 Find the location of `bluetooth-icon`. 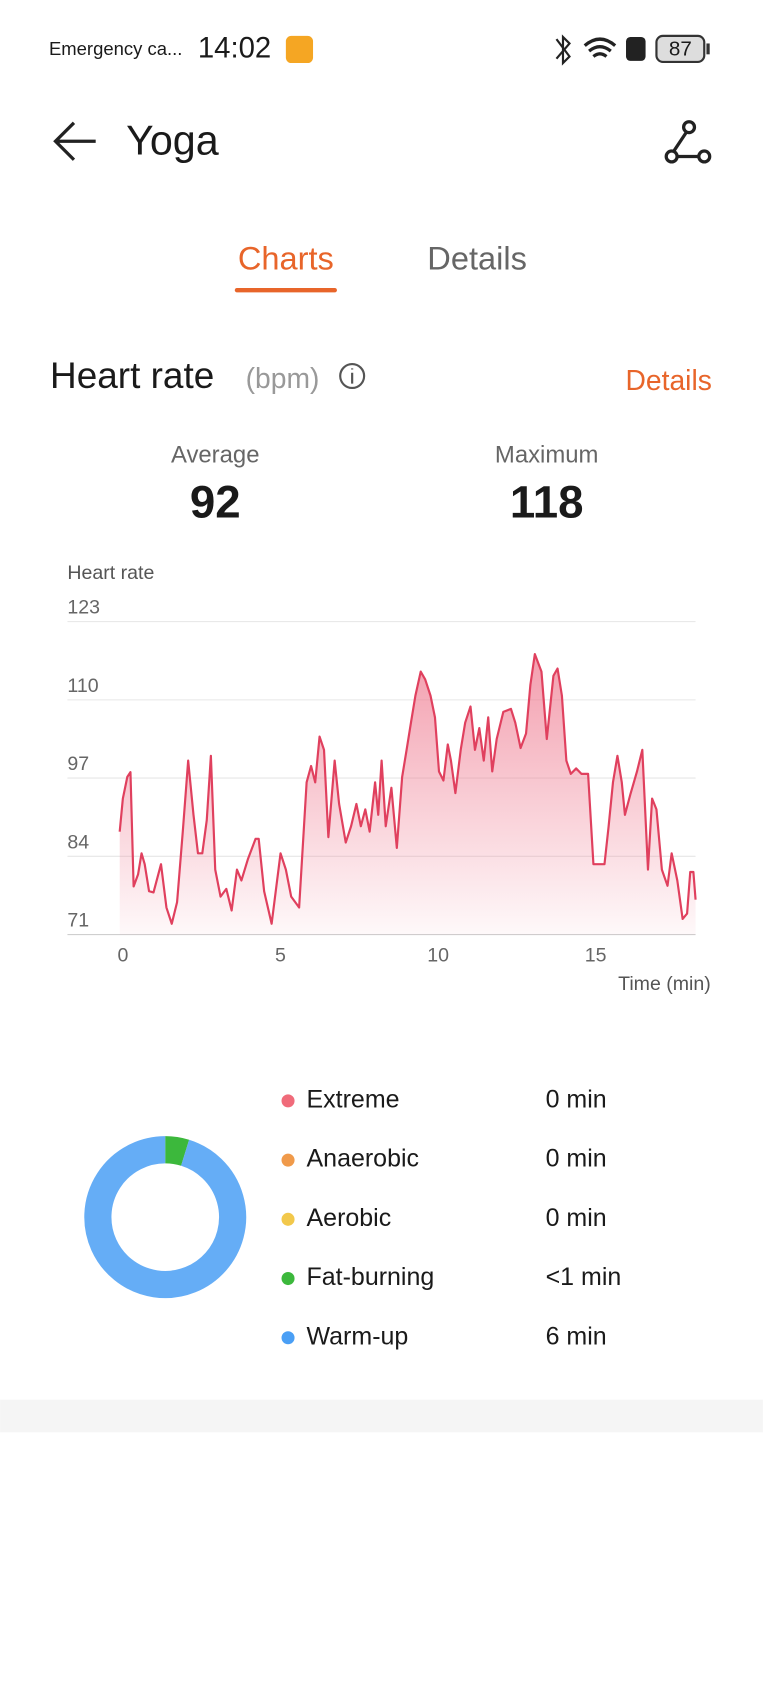

bluetooth-icon is located at coordinates (563, 50).